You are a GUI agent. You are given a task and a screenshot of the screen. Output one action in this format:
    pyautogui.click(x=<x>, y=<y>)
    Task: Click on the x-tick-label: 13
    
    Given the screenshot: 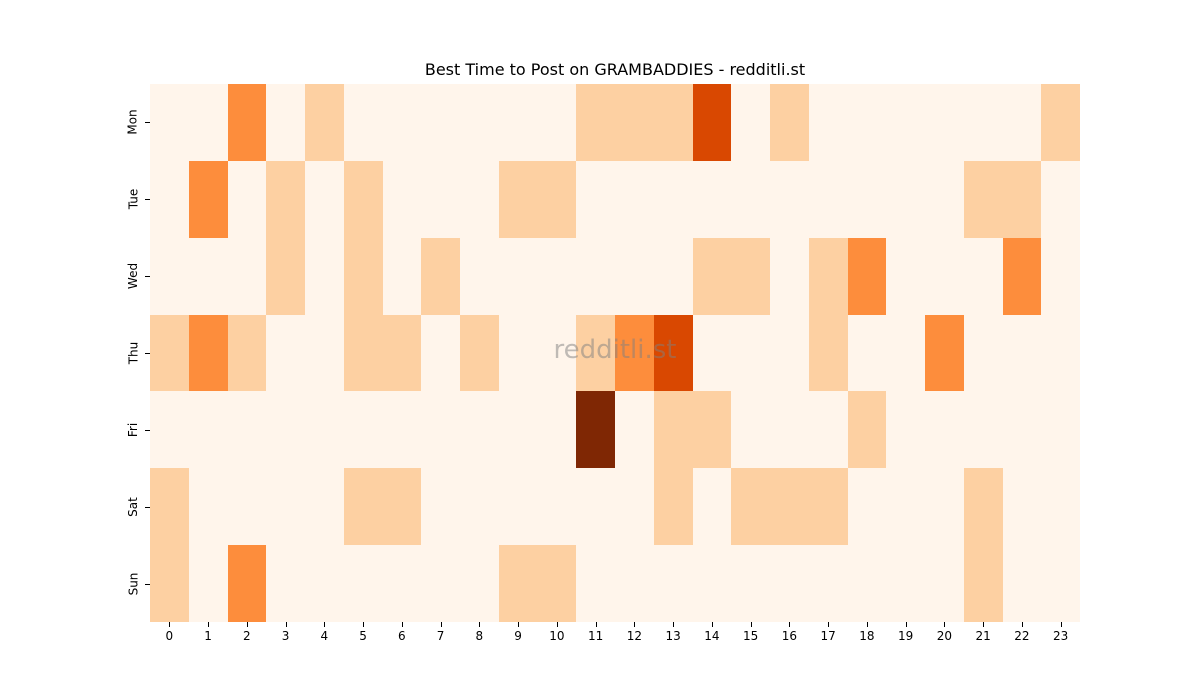 What is the action you would take?
    pyautogui.click(x=673, y=636)
    